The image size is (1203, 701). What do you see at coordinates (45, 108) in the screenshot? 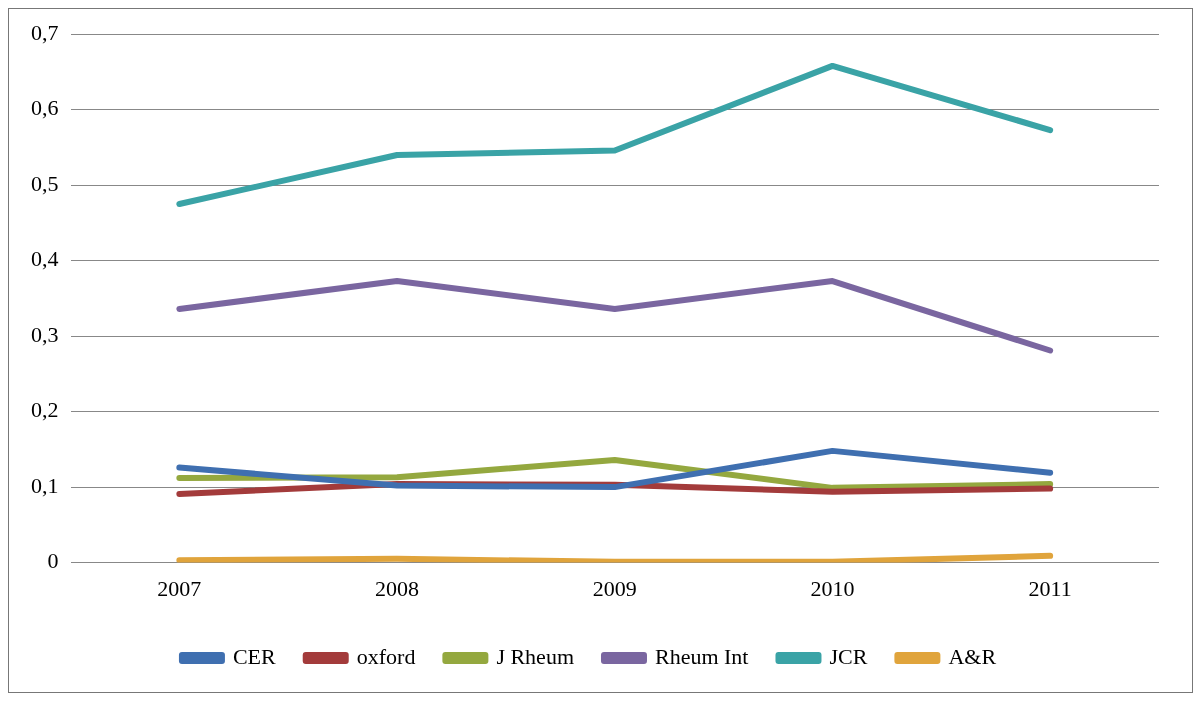
I see `y-tick-label: 0,6` at bounding box center [45, 108].